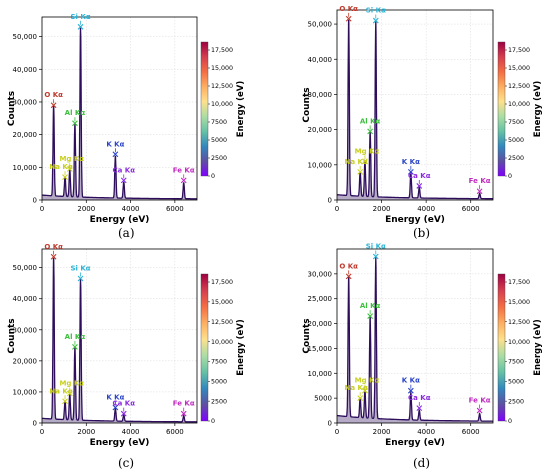 Image resolution: width=550 pixels, height=474 pixels. What do you see at coordinates (126, 233) in the screenshot?
I see `caption-a: (a)` at bounding box center [126, 233].